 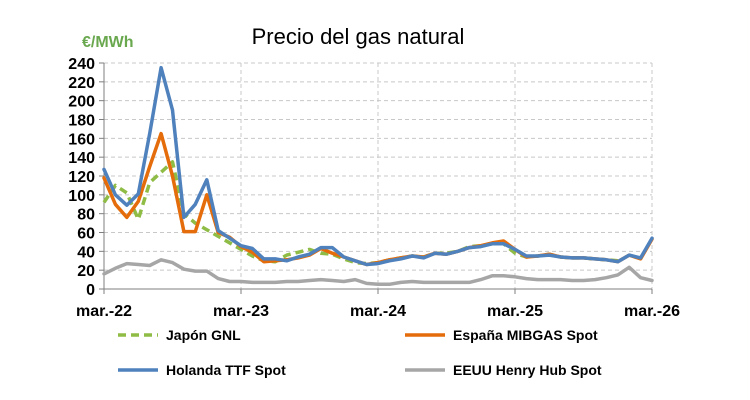 What do you see at coordinates (525, 335) in the screenshot?
I see `legend-label-espana-mibgas-spot: España MIBGAS Spot` at bounding box center [525, 335].